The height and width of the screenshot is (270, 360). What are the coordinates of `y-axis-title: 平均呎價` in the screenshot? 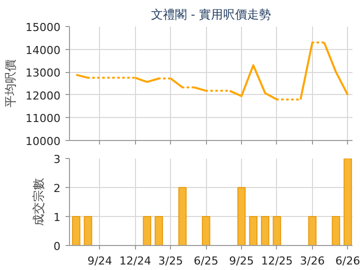 It's located at (11, 84).